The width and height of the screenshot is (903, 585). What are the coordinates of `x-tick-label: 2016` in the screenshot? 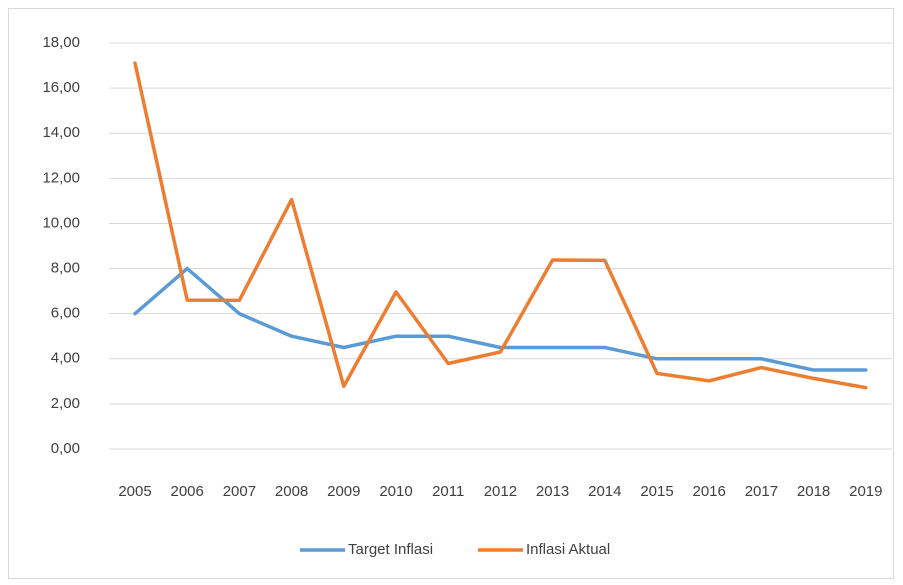 It's located at (709, 491).